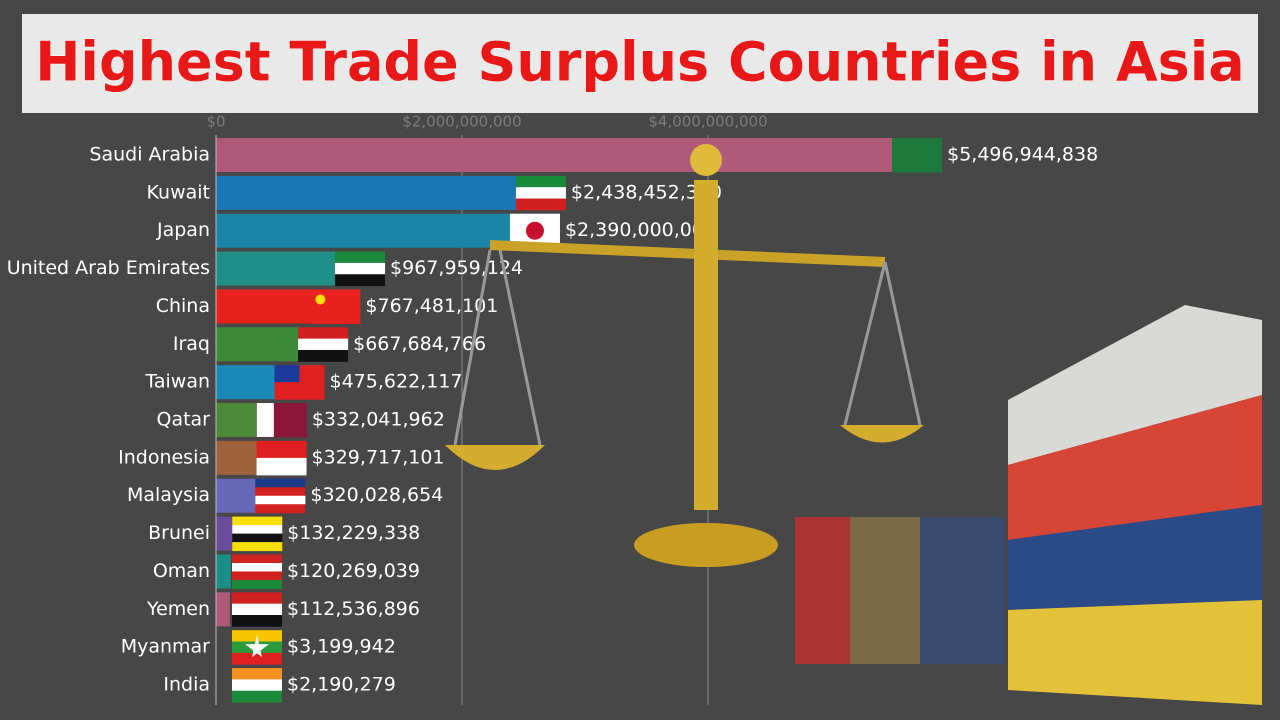 The image size is (1280, 720). Describe the element at coordinates (183, 420) in the screenshot. I see `y-tick-label: Qatar` at that location.